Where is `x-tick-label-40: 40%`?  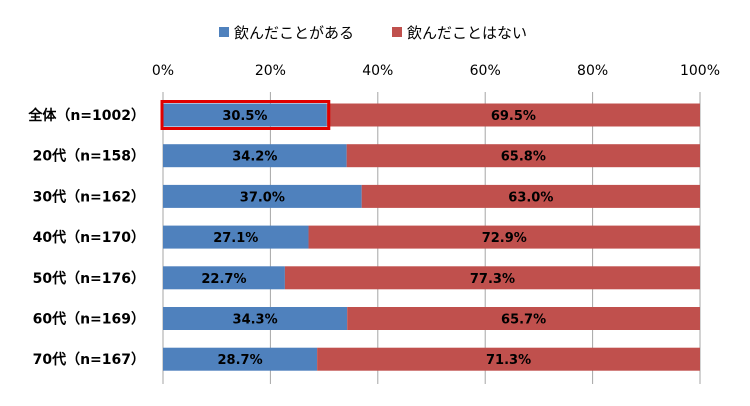 x-tick-label-40: 40% is located at coordinates (377, 71).